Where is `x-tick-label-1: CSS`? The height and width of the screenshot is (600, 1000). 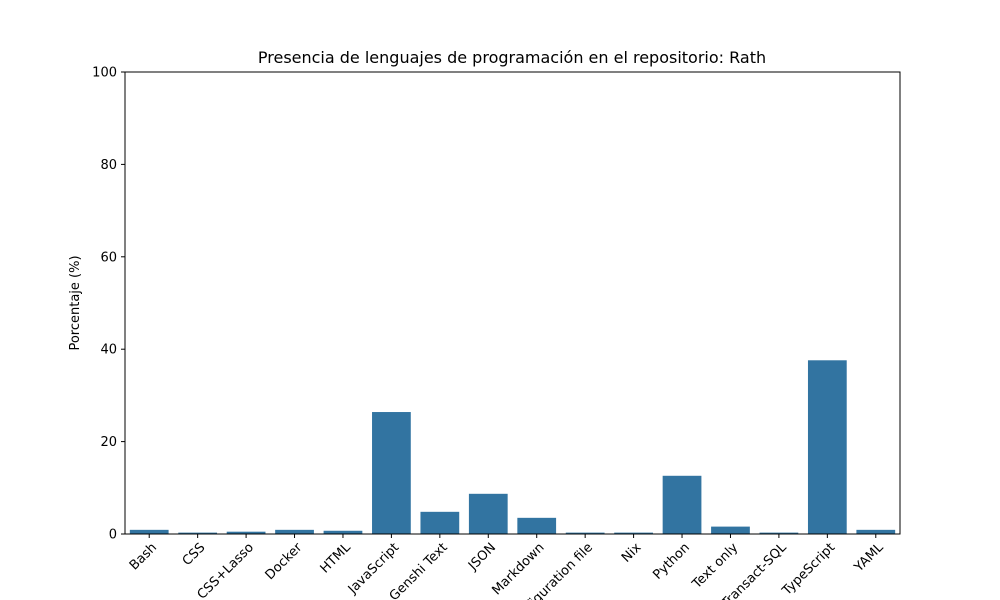
x-tick-label-1: CSS is located at coordinates (194, 554).